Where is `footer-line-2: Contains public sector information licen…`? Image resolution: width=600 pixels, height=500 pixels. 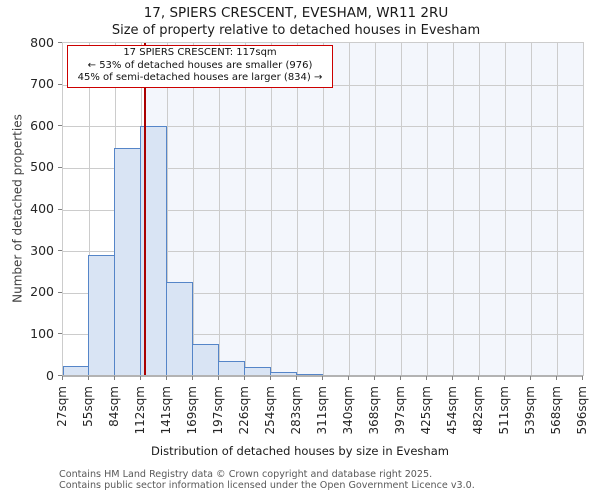
footer-line-2: Contains public sector information licen… is located at coordinates (267, 485).